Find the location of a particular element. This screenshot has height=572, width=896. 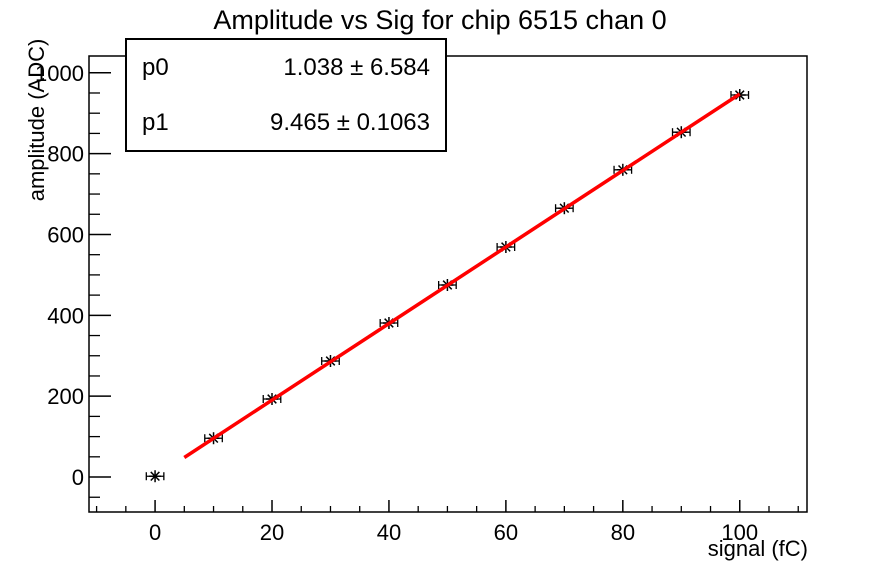

y-tick-label: 1000 is located at coordinates (59, 73).